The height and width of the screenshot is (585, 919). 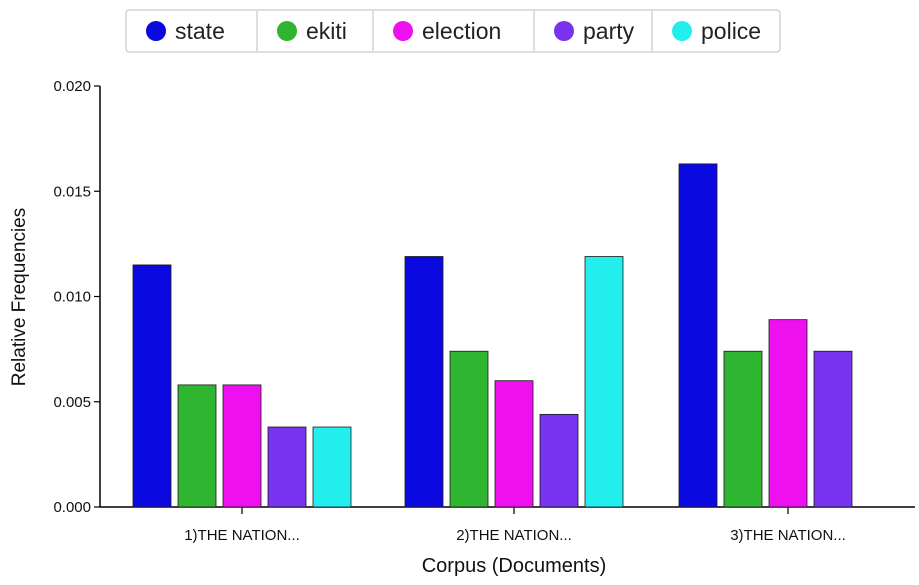 What do you see at coordinates (19, 297) in the screenshot?
I see `y-axis-label: Relative Frequencies` at bounding box center [19, 297].